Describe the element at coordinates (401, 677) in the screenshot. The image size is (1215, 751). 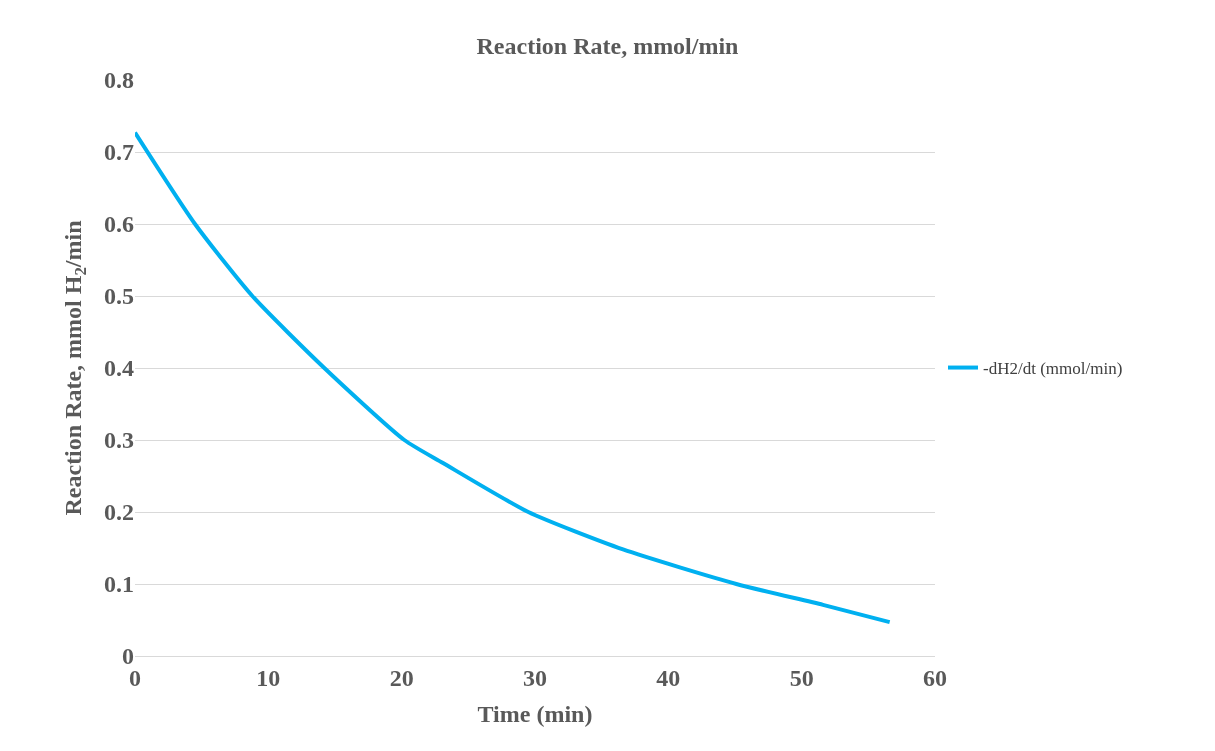
I see `x-tick-label: 20` at that location.